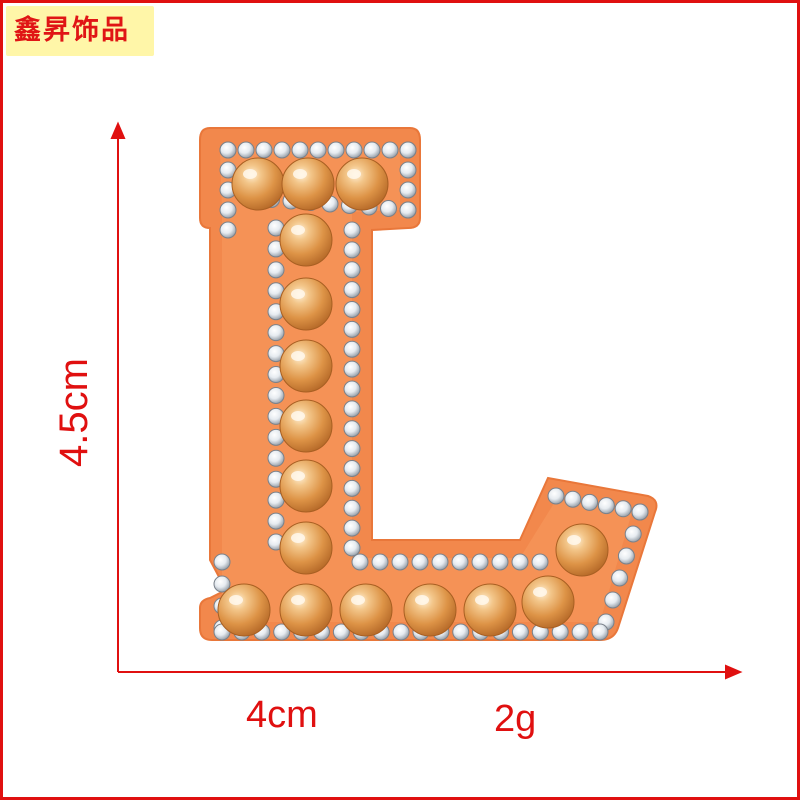 This screenshot has height=800, width=800. What do you see at coordinates (282, 715) in the screenshot?
I see `width-label: 4cm` at bounding box center [282, 715].